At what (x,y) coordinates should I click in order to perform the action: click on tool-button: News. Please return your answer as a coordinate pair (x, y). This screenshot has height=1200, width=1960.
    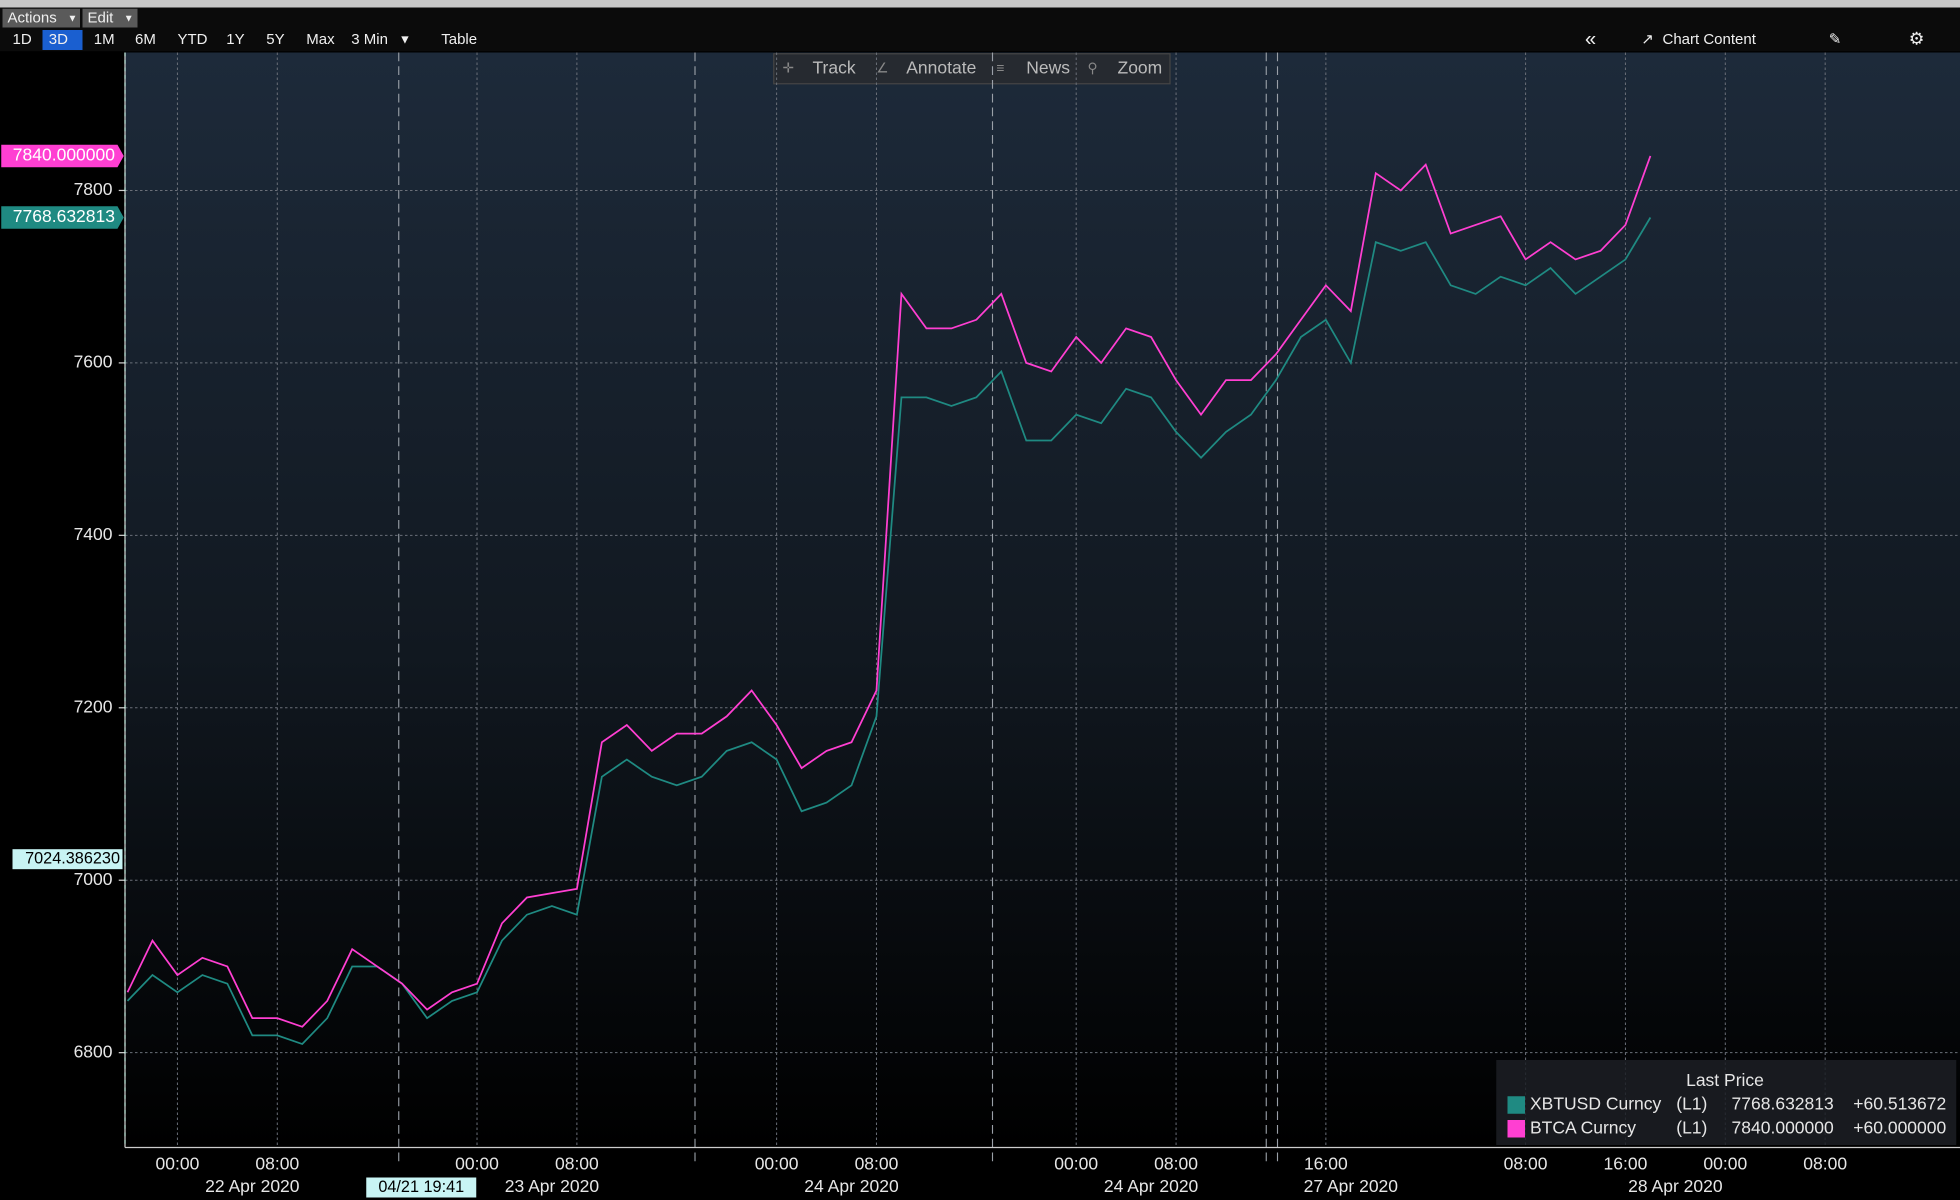
    Looking at the image, I should click on (1048, 67).